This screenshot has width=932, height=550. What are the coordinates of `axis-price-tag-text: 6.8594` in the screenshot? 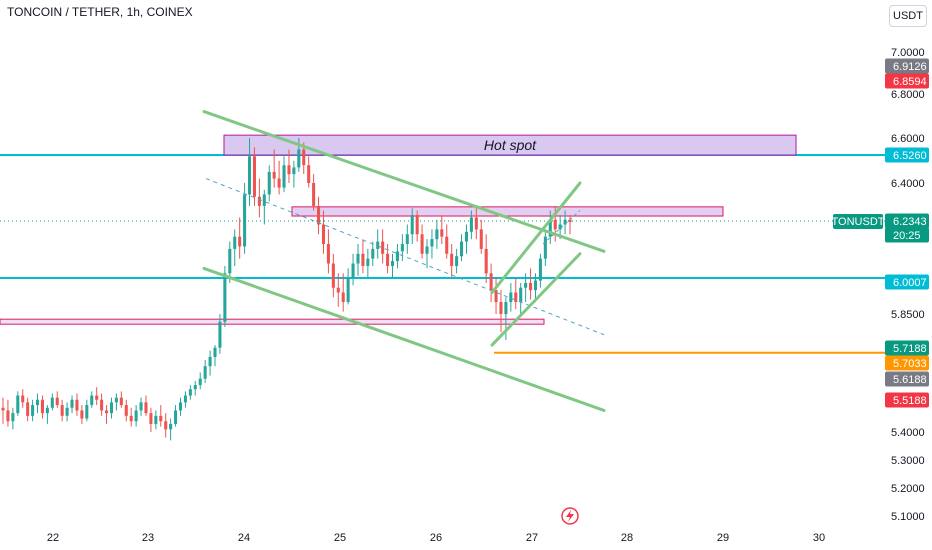 It's located at (910, 82).